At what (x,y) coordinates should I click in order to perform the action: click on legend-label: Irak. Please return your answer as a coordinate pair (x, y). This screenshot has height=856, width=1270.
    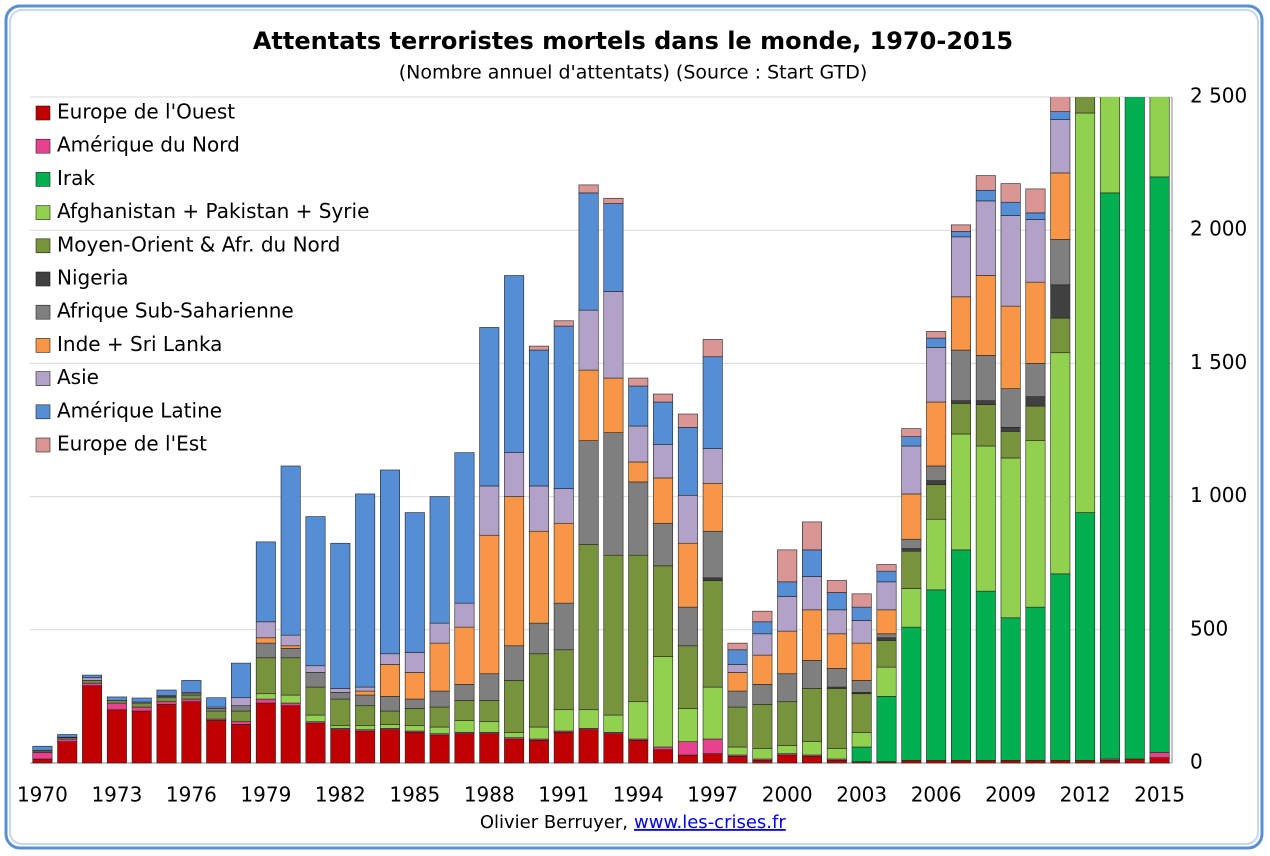
    Looking at the image, I should click on (76, 178).